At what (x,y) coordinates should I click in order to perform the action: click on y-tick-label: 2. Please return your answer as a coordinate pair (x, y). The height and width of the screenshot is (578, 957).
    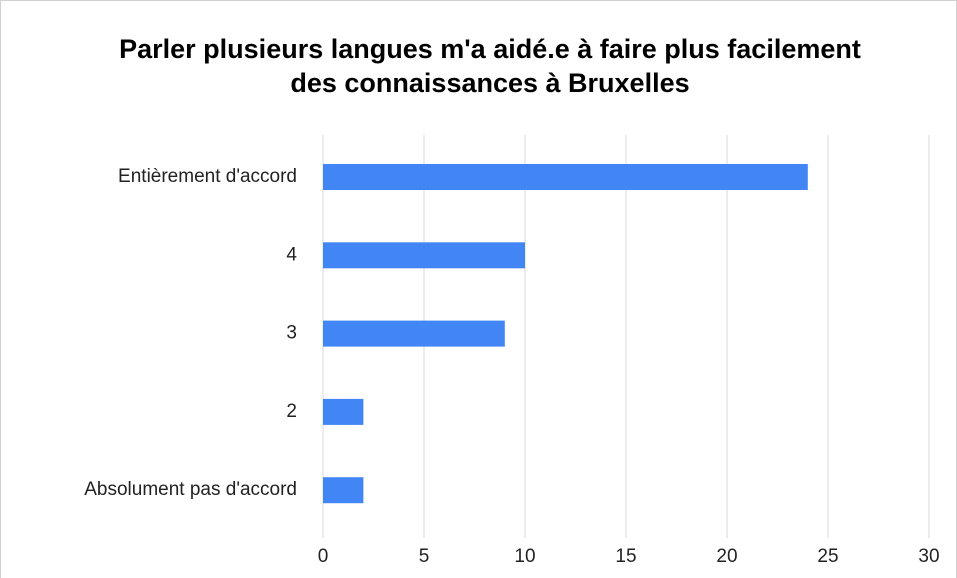
    Looking at the image, I should click on (291, 411).